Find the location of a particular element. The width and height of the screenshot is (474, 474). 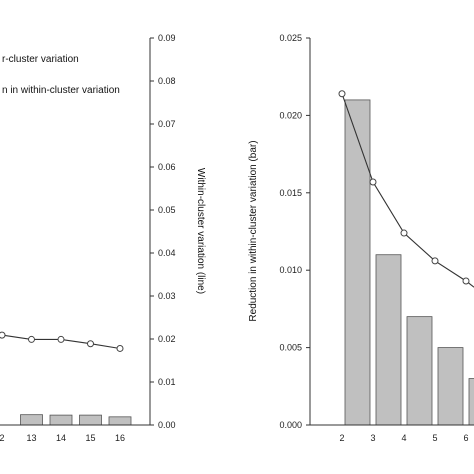

y-tick-label: 0.005 is located at coordinates (290, 348).